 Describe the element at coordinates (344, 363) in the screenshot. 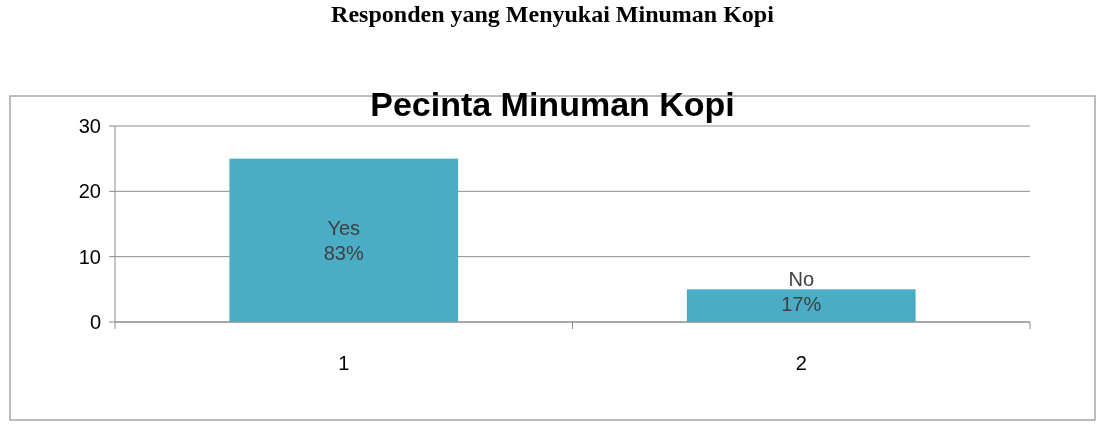

I see `x-tick-label: 1` at that location.